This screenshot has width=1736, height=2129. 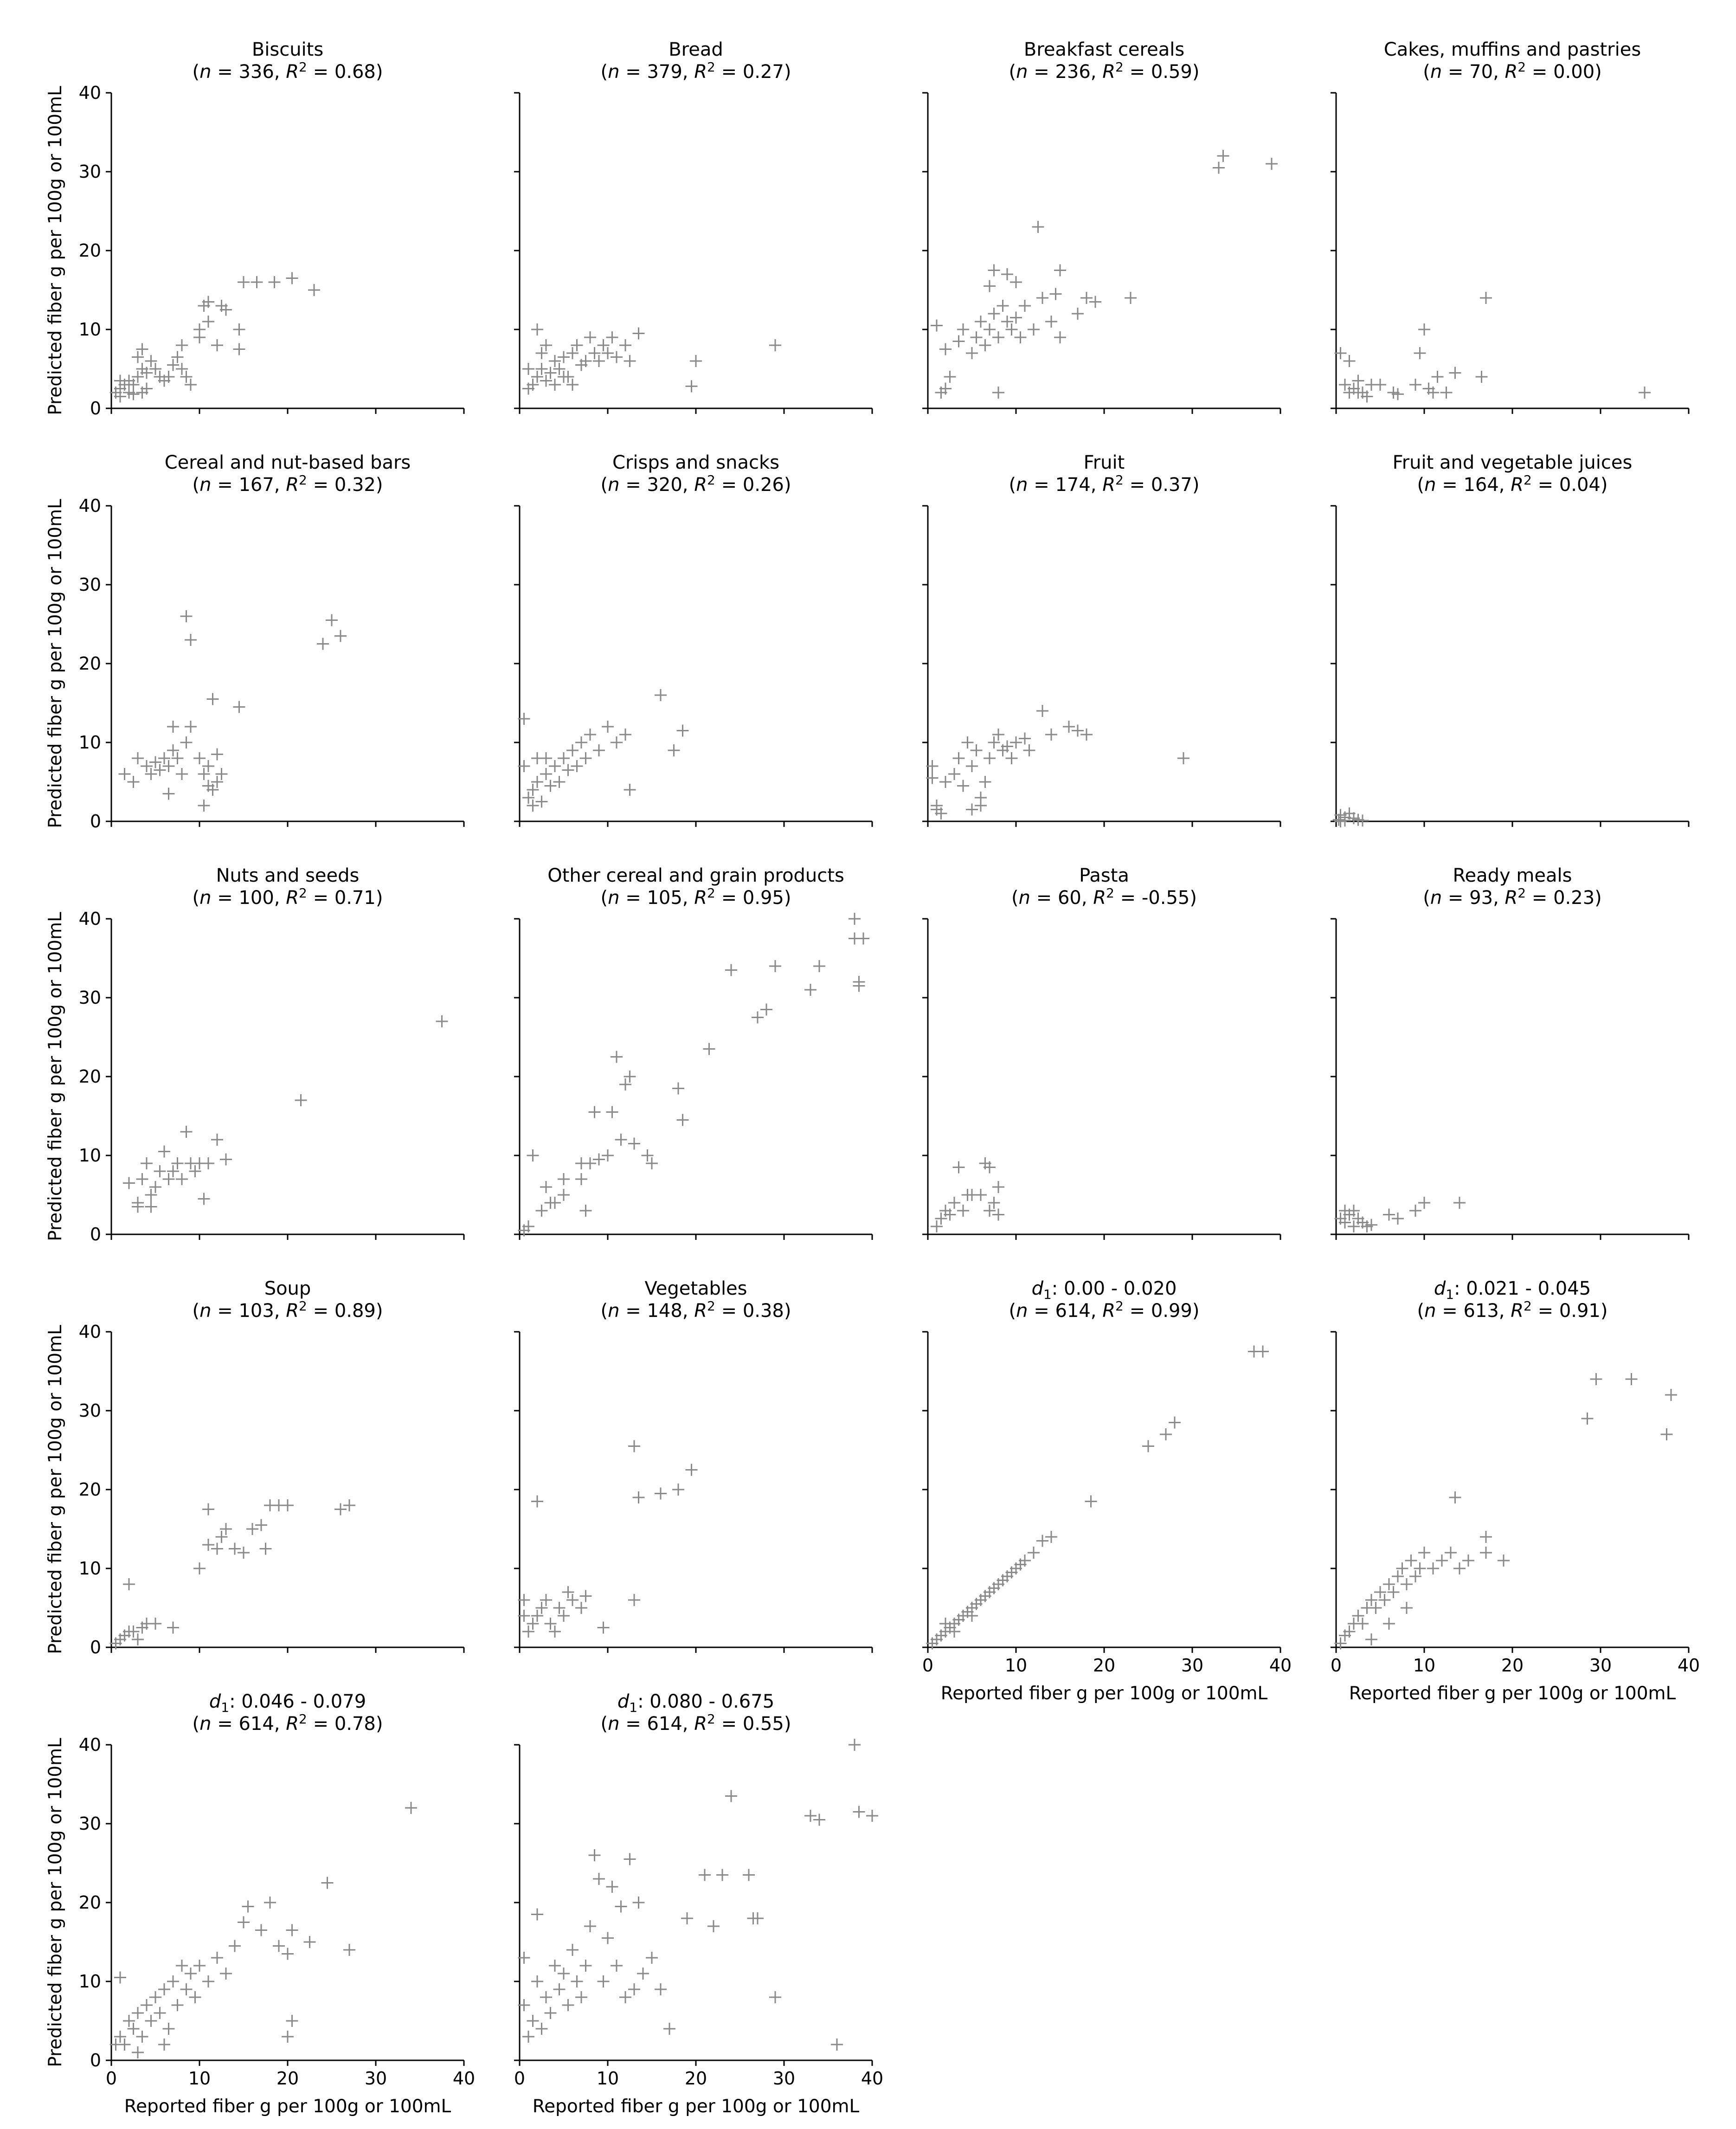 I want to click on panel-title: Breakfast cereals, so click(x=1104, y=50).